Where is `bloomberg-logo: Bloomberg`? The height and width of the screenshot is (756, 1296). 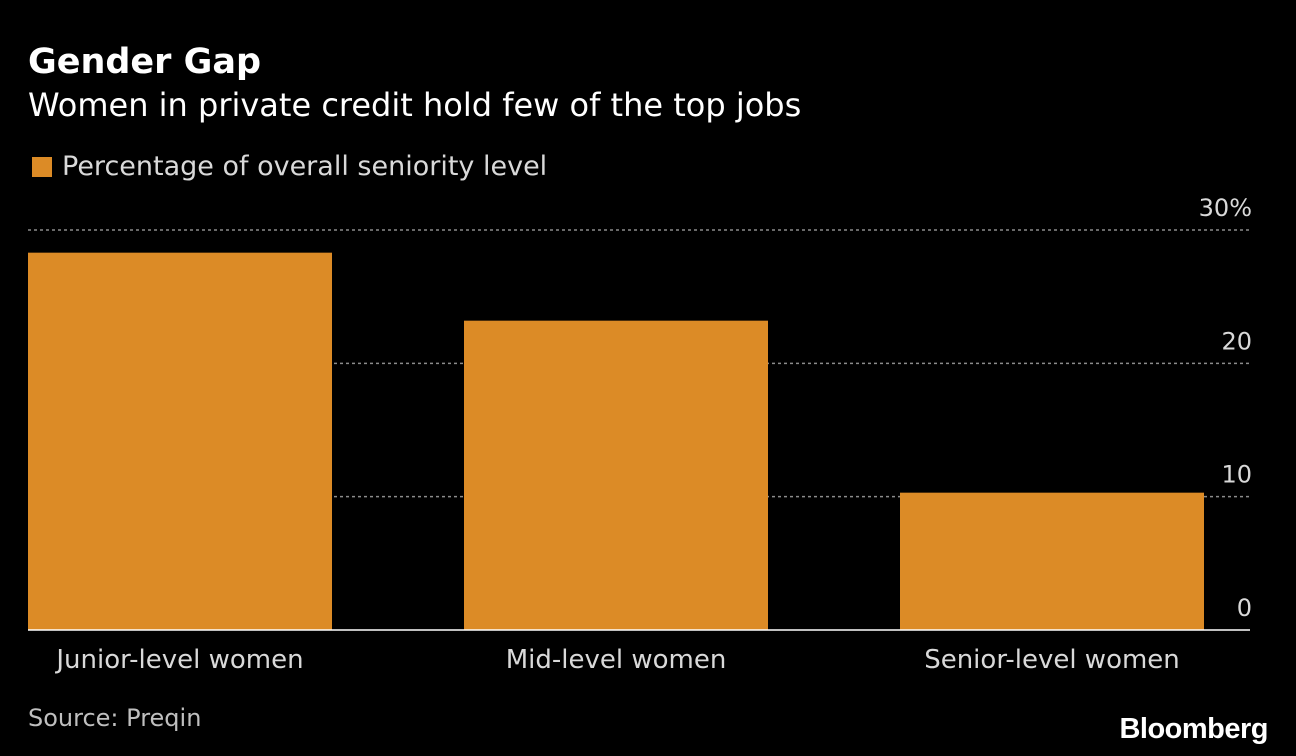
bloomberg-logo: Bloomberg is located at coordinates (1193, 729).